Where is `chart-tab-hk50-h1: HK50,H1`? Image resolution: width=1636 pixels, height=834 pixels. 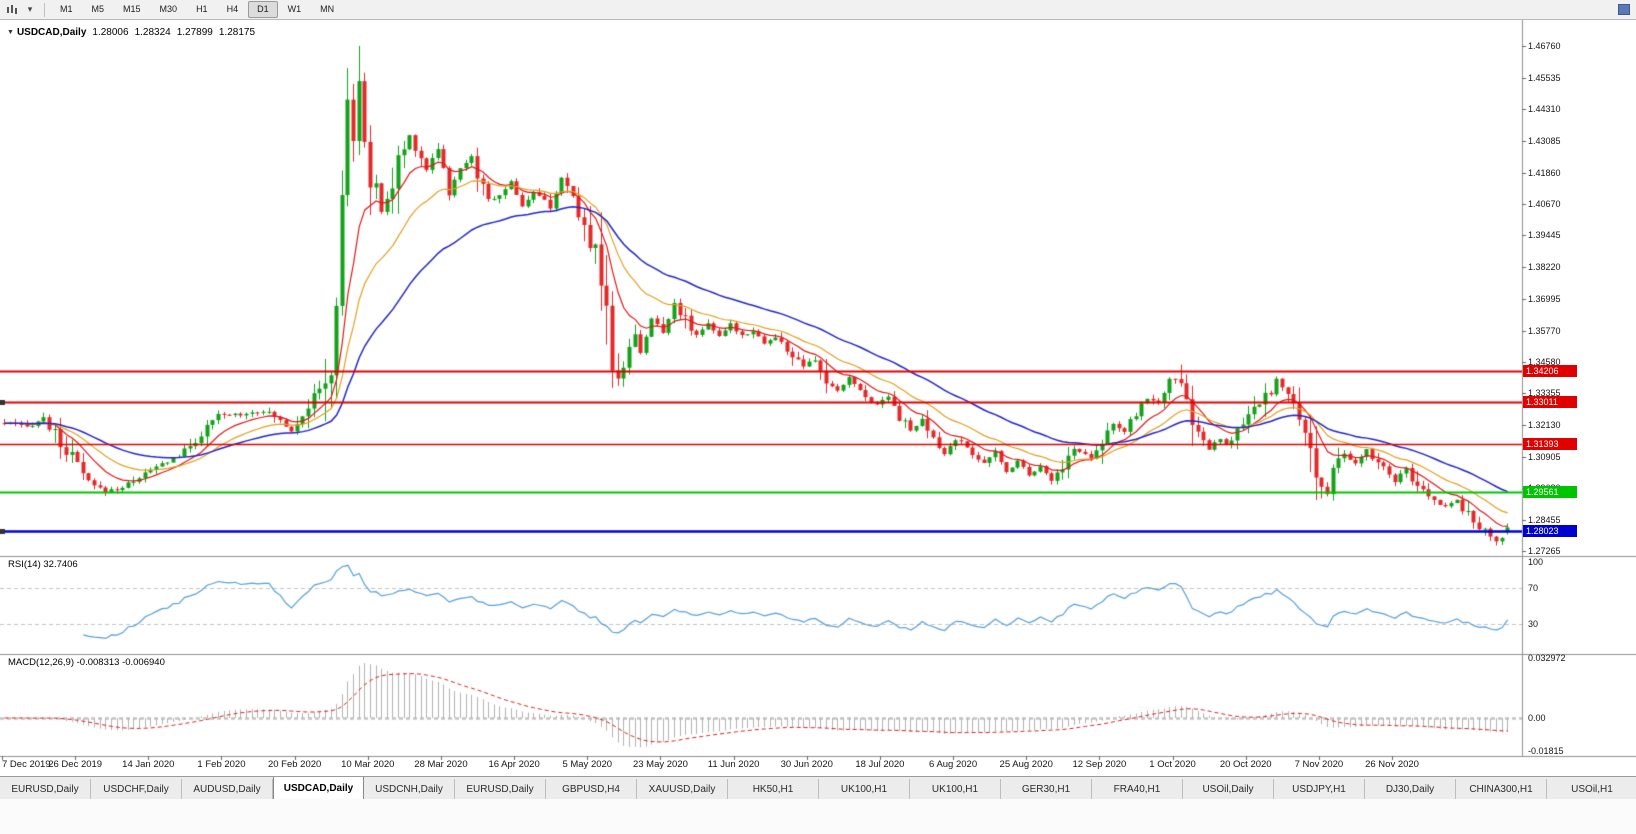
chart-tab-hk50-h1: HK50,H1 is located at coordinates (773, 789).